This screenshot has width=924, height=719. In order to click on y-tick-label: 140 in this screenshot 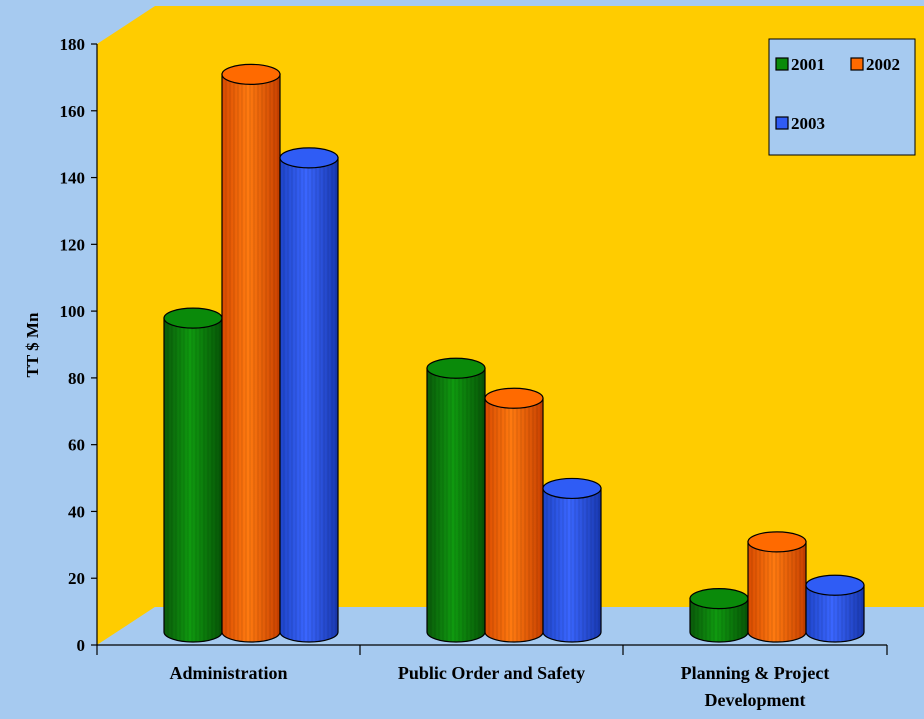, I will do `click(73, 178)`.